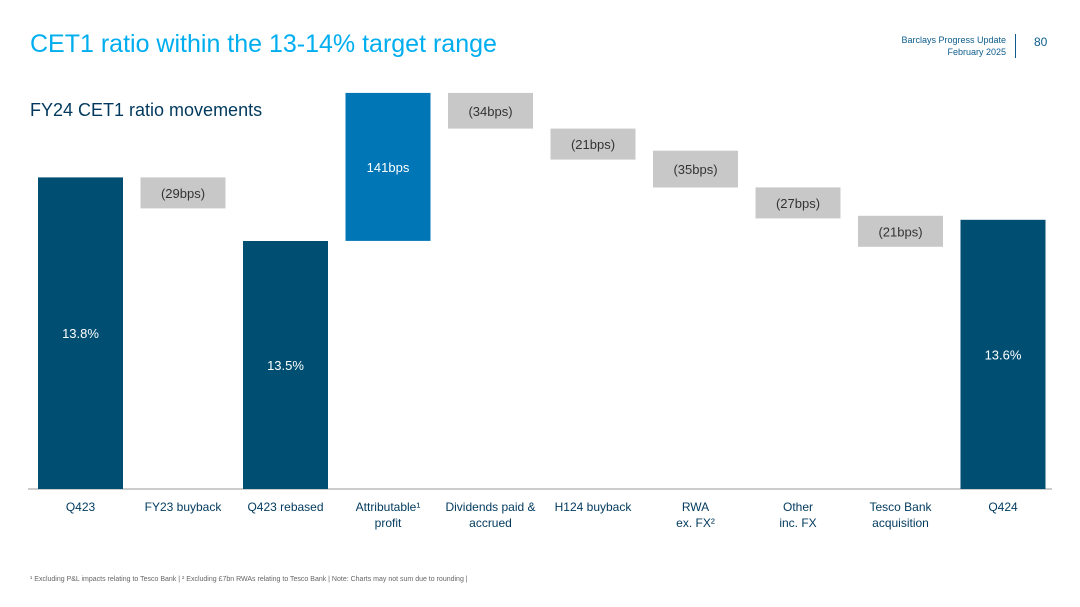 Image resolution: width=1080 pixels, height=607 pixels. I want to click on category-label-1: FY23 buyback, so click(184, 507).